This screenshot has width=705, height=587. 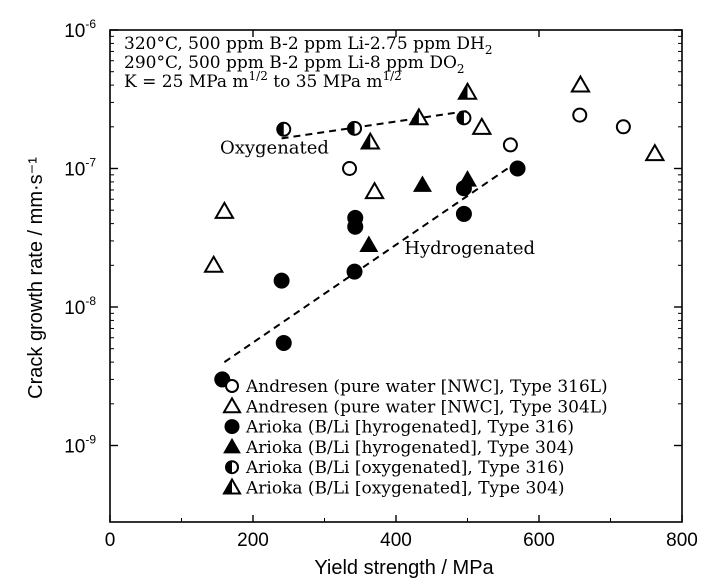 What do you see at coordinates (263, 80) in the screenshot?
I see `condition-line: K = 25 MPa m1/2 to 35 MPa m1/2` at bounding box center [263, 80].